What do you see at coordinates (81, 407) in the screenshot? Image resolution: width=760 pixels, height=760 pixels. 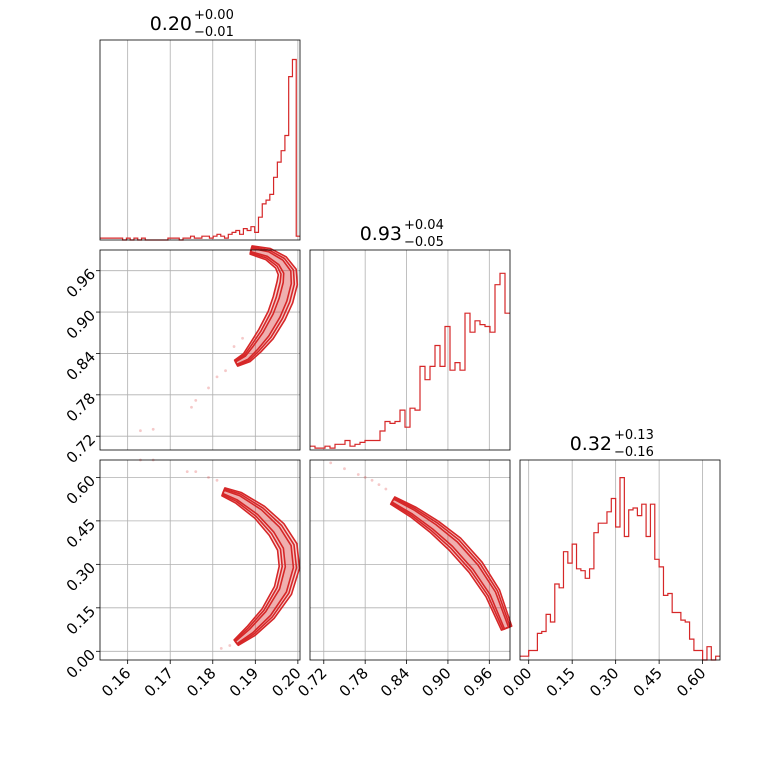 I see `y-tick-label: 0.78` at bounding box center [81, 407].